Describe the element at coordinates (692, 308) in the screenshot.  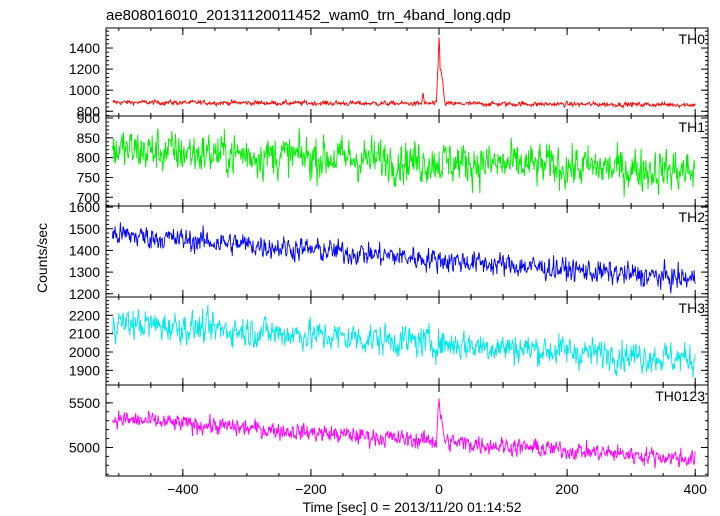
I see `panel-label-th3: TH3` at that location.